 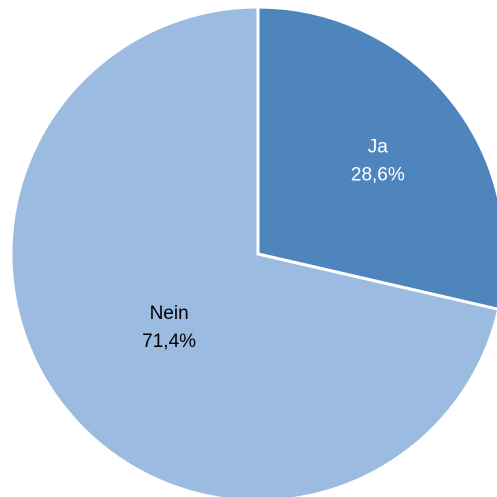 What do you see at coordinates (378, 175) in the screenshot?
I see `slice-percent-label: 28,6%` at bounding box center [378, 175].